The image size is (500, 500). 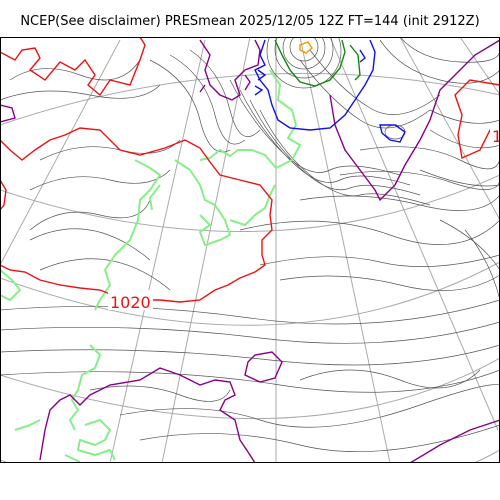 I want to click on contour-label-edge: 10, so click(x=496, y=136).